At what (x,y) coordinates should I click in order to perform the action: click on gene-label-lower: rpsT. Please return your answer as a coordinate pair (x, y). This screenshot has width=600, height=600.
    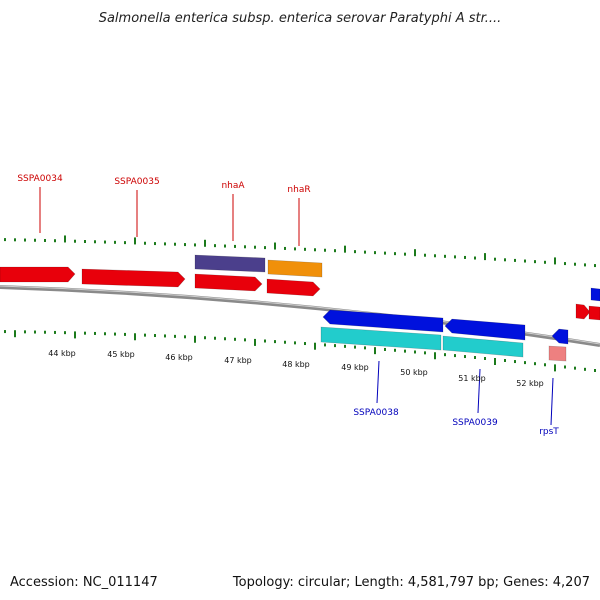
    Looking at the image, I should click on (549, 432).